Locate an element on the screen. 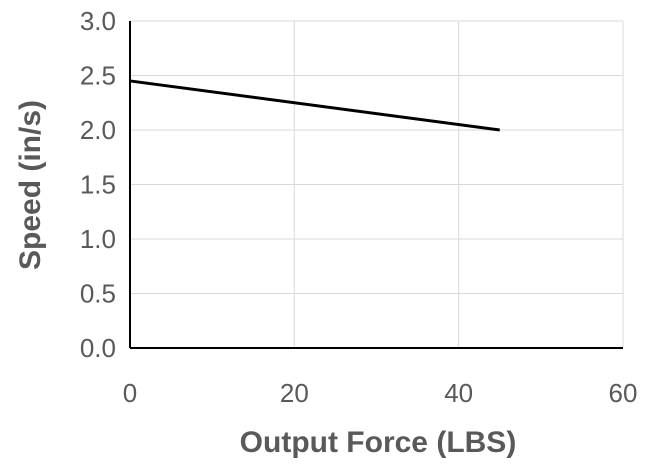 The height and width of the screenshot is (464, 660). series-line is located at coordinates (314, 105).